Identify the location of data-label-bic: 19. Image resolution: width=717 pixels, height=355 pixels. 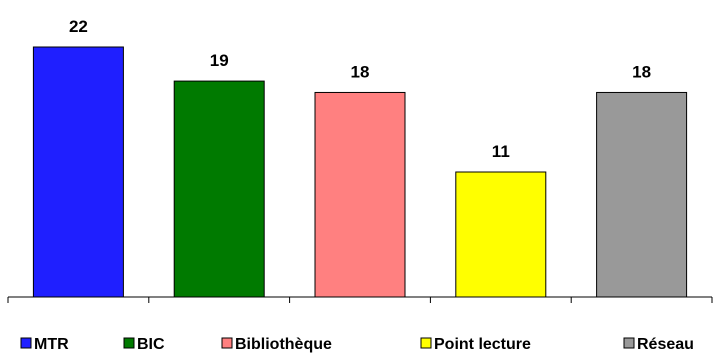
(219, 60).